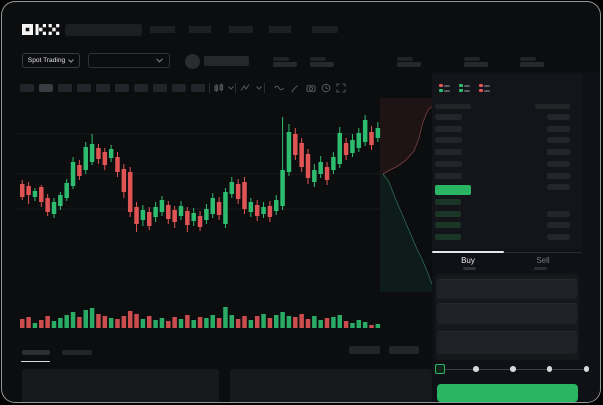 The width and height of the screenshot is (603, 405). I want to click on camera-icon, so click(311, 88).